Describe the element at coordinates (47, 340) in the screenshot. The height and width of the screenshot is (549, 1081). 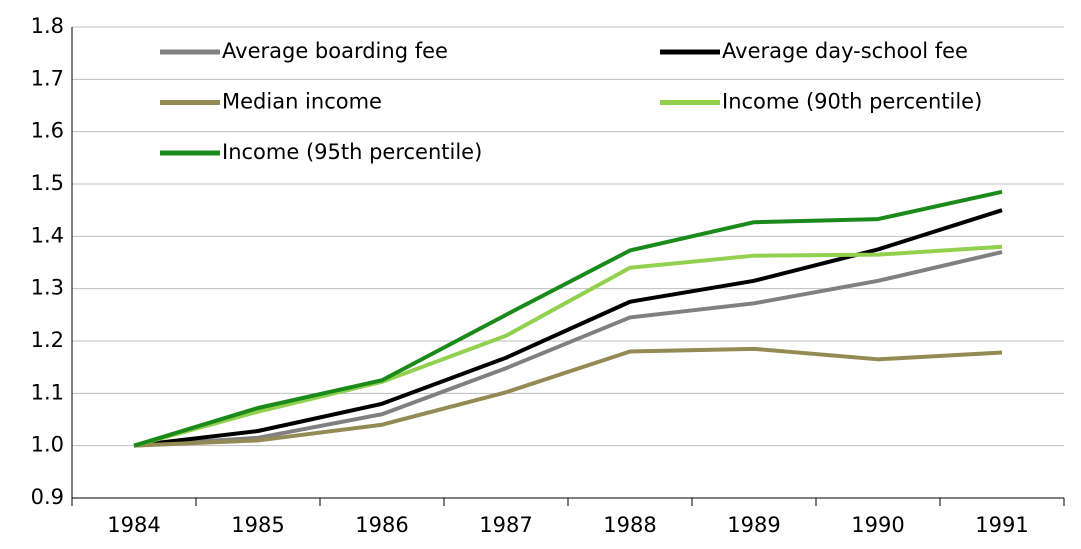
I see `y-tick-label: 1.2` at that location.